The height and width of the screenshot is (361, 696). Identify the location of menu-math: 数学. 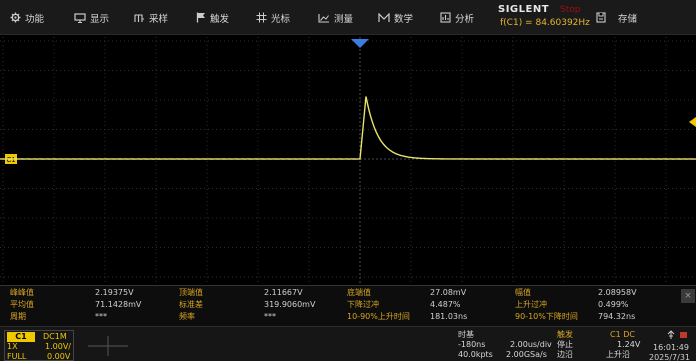
(395, 17).